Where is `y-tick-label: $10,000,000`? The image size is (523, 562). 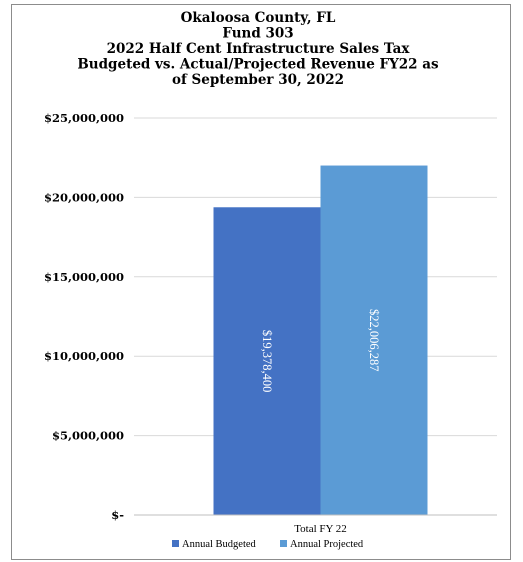
y-tick-label: $10,000,000 is located at coordinates (84, 356).